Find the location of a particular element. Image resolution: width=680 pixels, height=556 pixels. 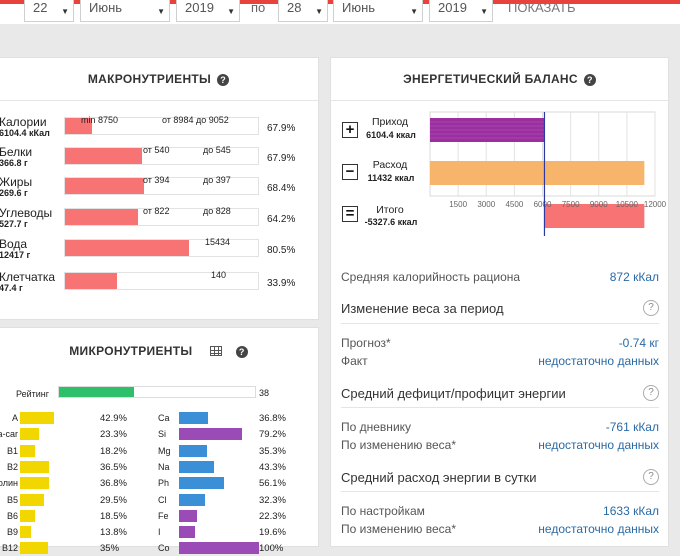

macro-name: Жиры is located at coordinates (16, 182).